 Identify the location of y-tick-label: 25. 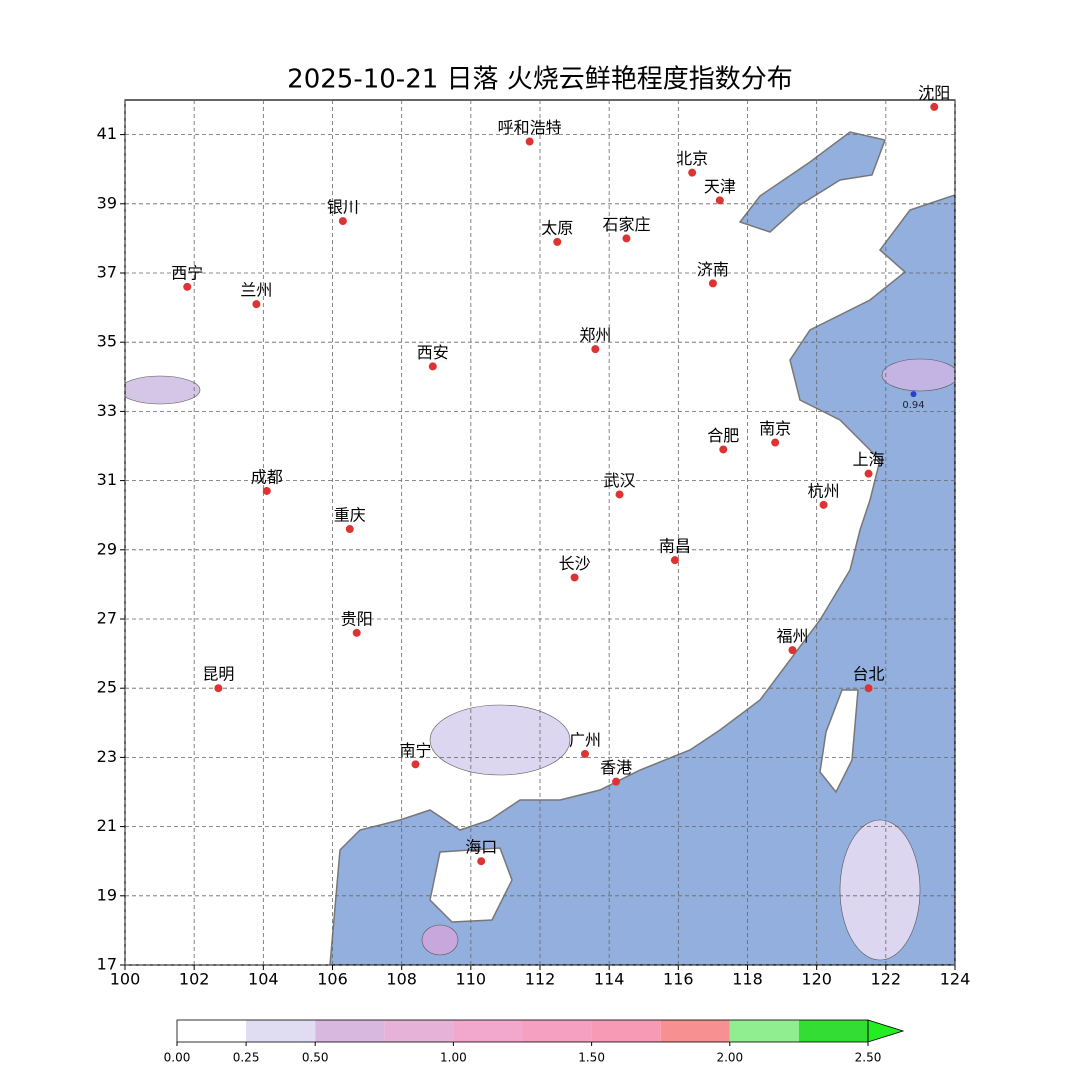
(107, 687).